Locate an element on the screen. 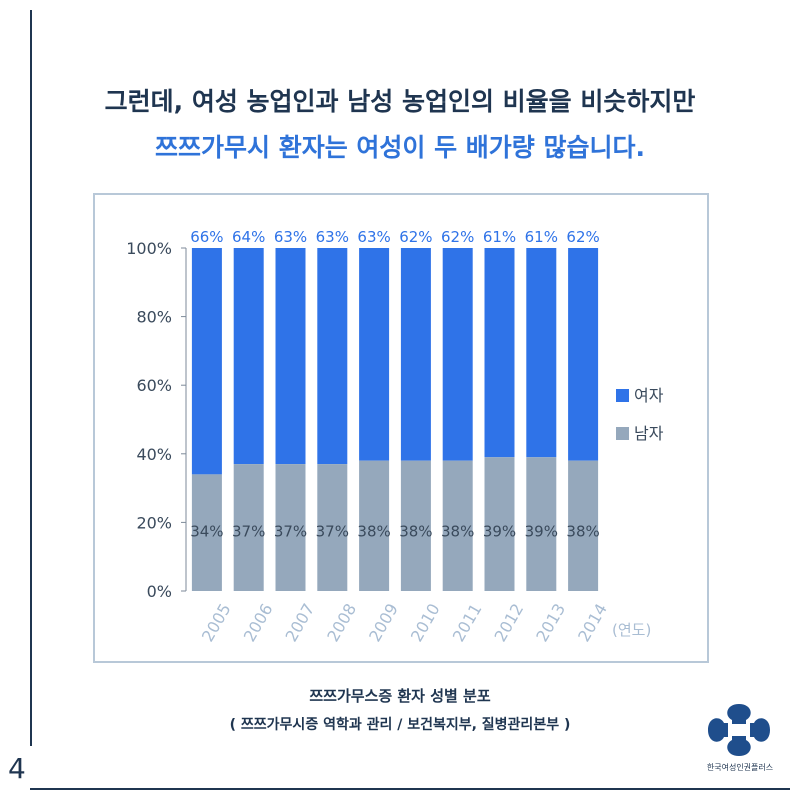  x-axis-label: (연도) is located at coordinates (631, 630).